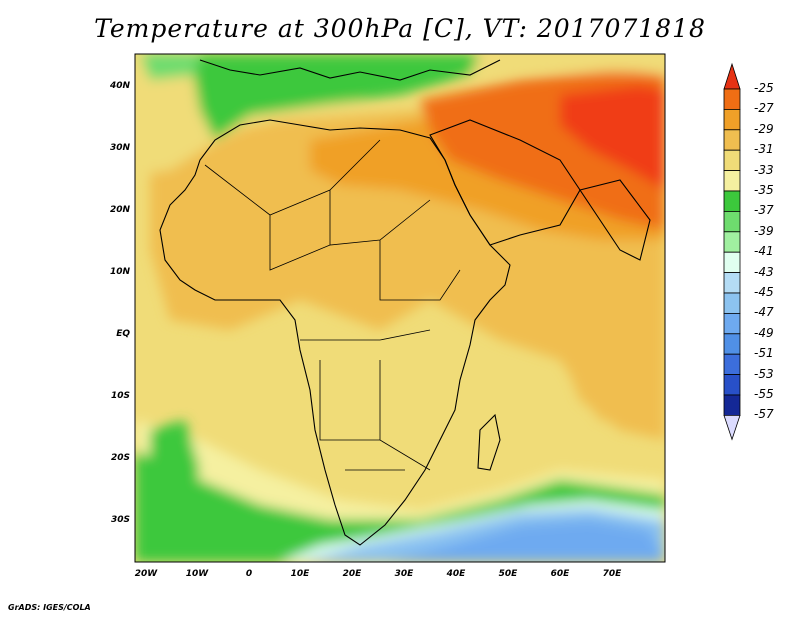  I want to click on colorbar-tick-label: -57, so click(764, 414).